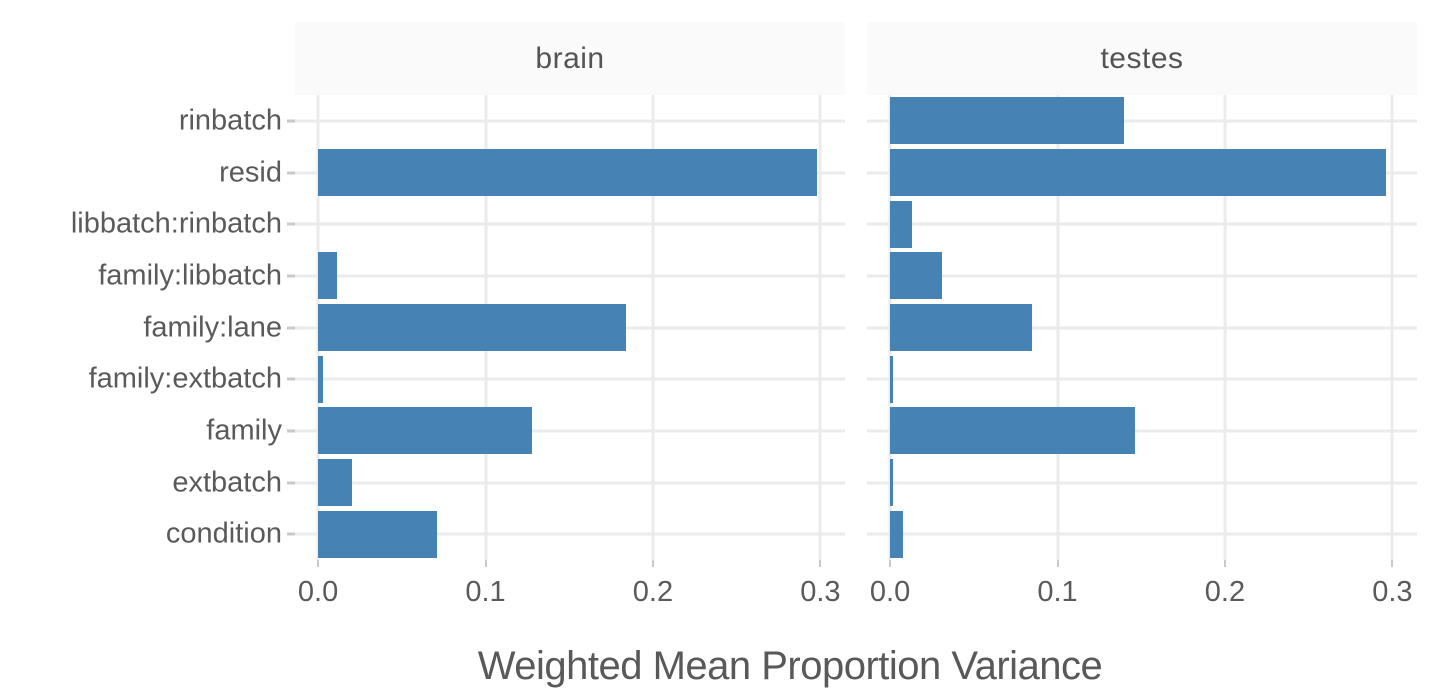  I want to click on bar-brain-family, so click(425, 431).